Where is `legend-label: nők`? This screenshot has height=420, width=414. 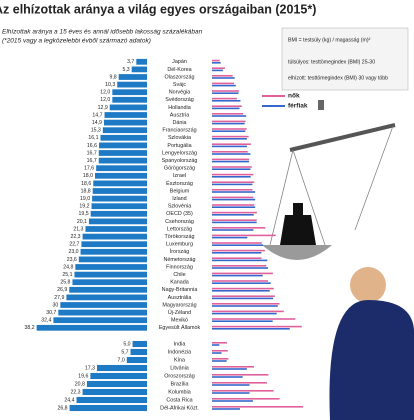 legend-label: nők is located at coordinates (294, 96).